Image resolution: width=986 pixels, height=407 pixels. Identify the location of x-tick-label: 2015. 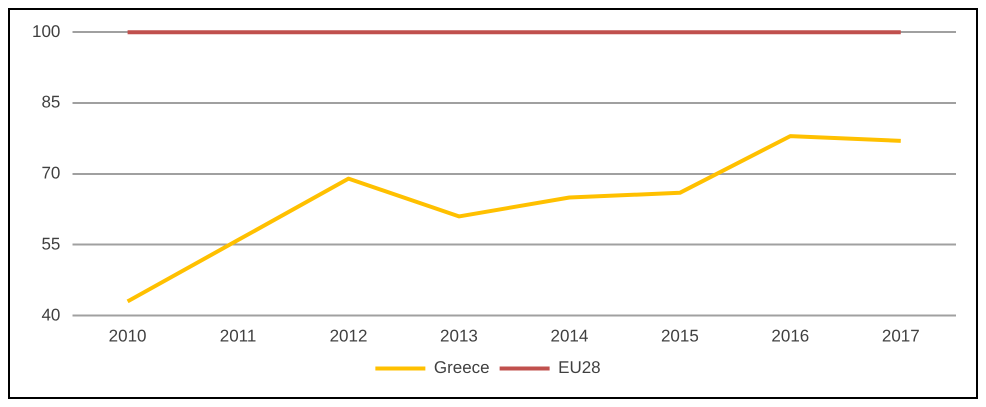
(679, 336).